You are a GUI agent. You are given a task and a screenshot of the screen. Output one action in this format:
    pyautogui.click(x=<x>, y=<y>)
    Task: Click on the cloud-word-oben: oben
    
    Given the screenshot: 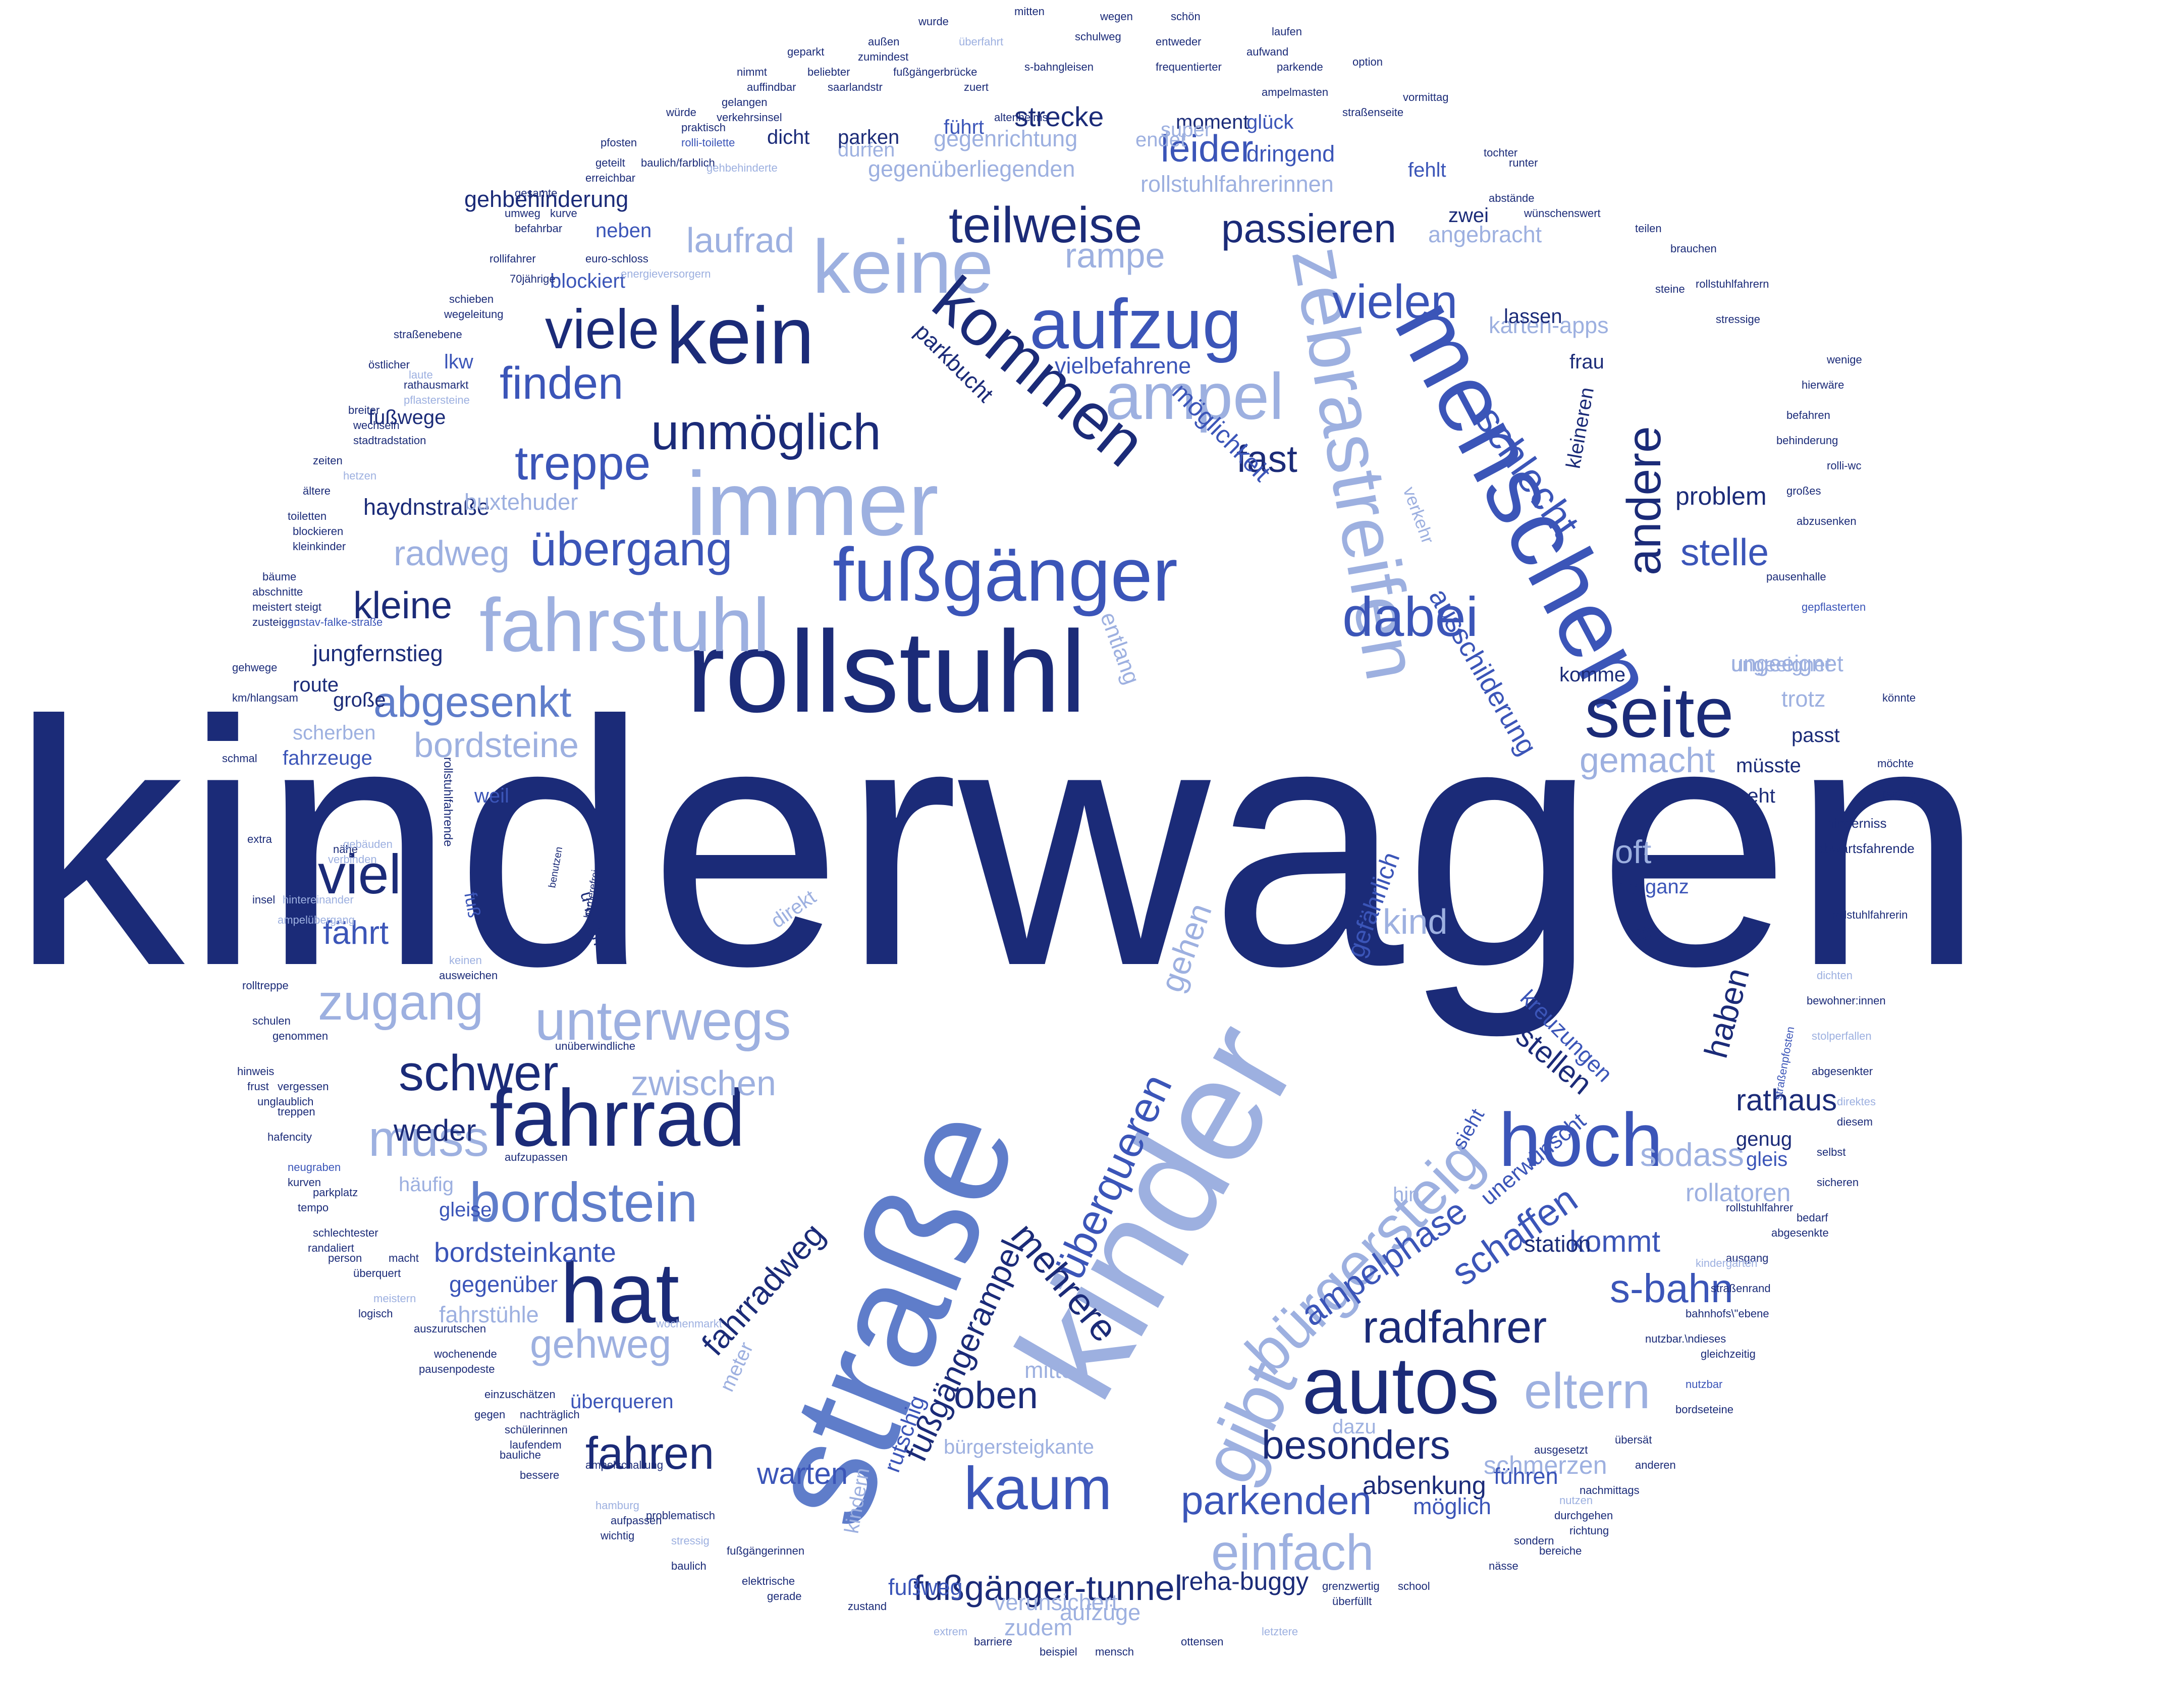 What is the action you would take?
    pyautogui.click(x=996, y=1395)
    